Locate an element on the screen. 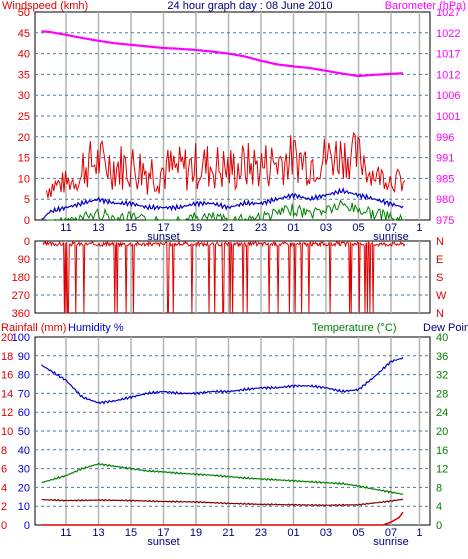 The image size is (468, 559). wind-tick-label: 25 is located at coordinates (24, 117).